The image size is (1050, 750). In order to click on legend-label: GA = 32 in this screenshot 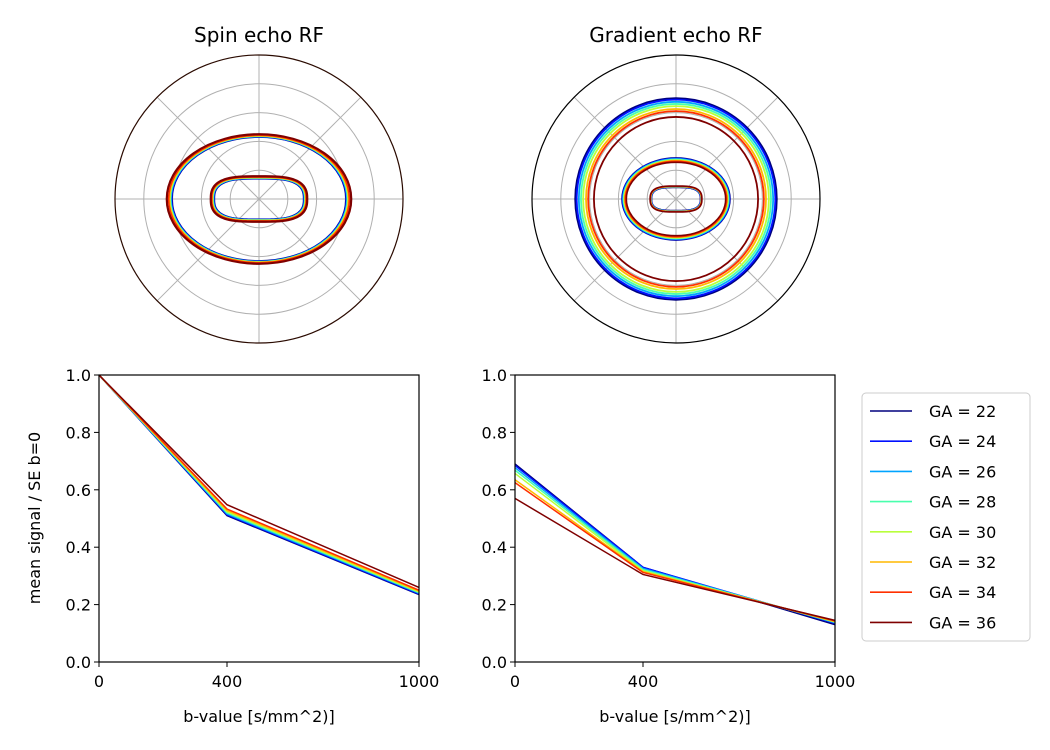, I will do `click(962, 562)`.